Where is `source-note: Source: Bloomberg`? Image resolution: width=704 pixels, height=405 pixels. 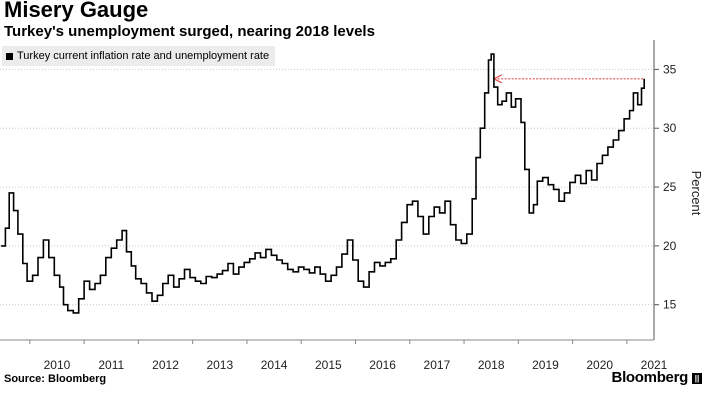
source-note: Source: Bloomberg is located at coordinates (55, 379).